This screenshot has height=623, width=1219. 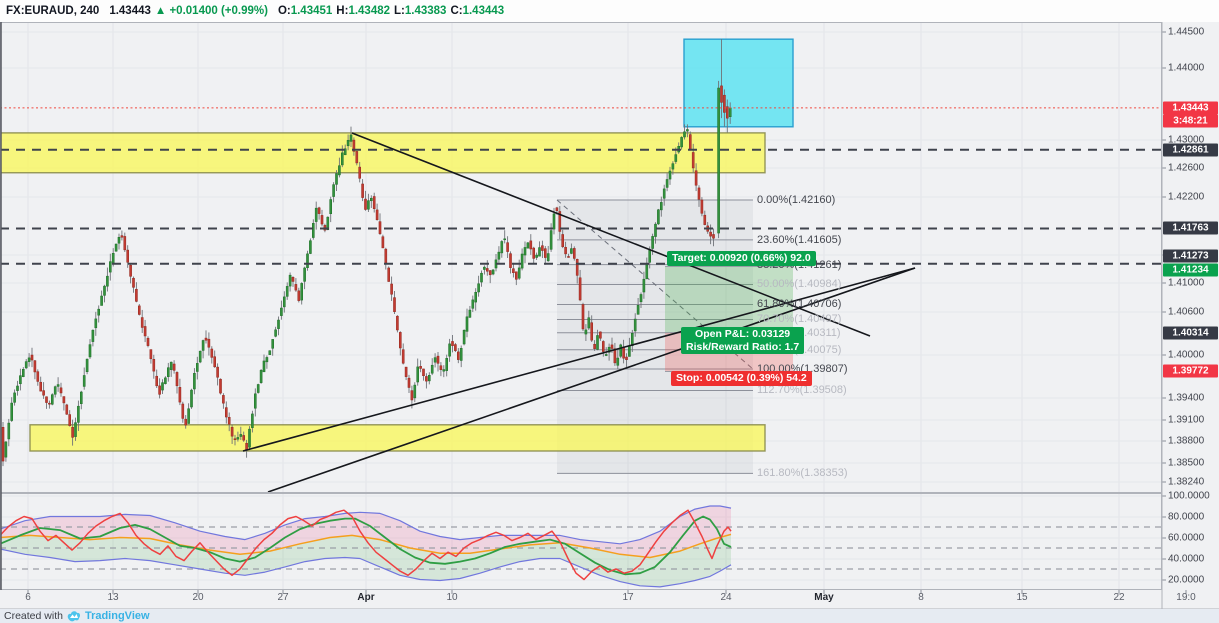 What do you see at coordinates (1190, 256) in the screenshot?
I see `level-badge: 1.41273` at bounding box center [1190, 256].